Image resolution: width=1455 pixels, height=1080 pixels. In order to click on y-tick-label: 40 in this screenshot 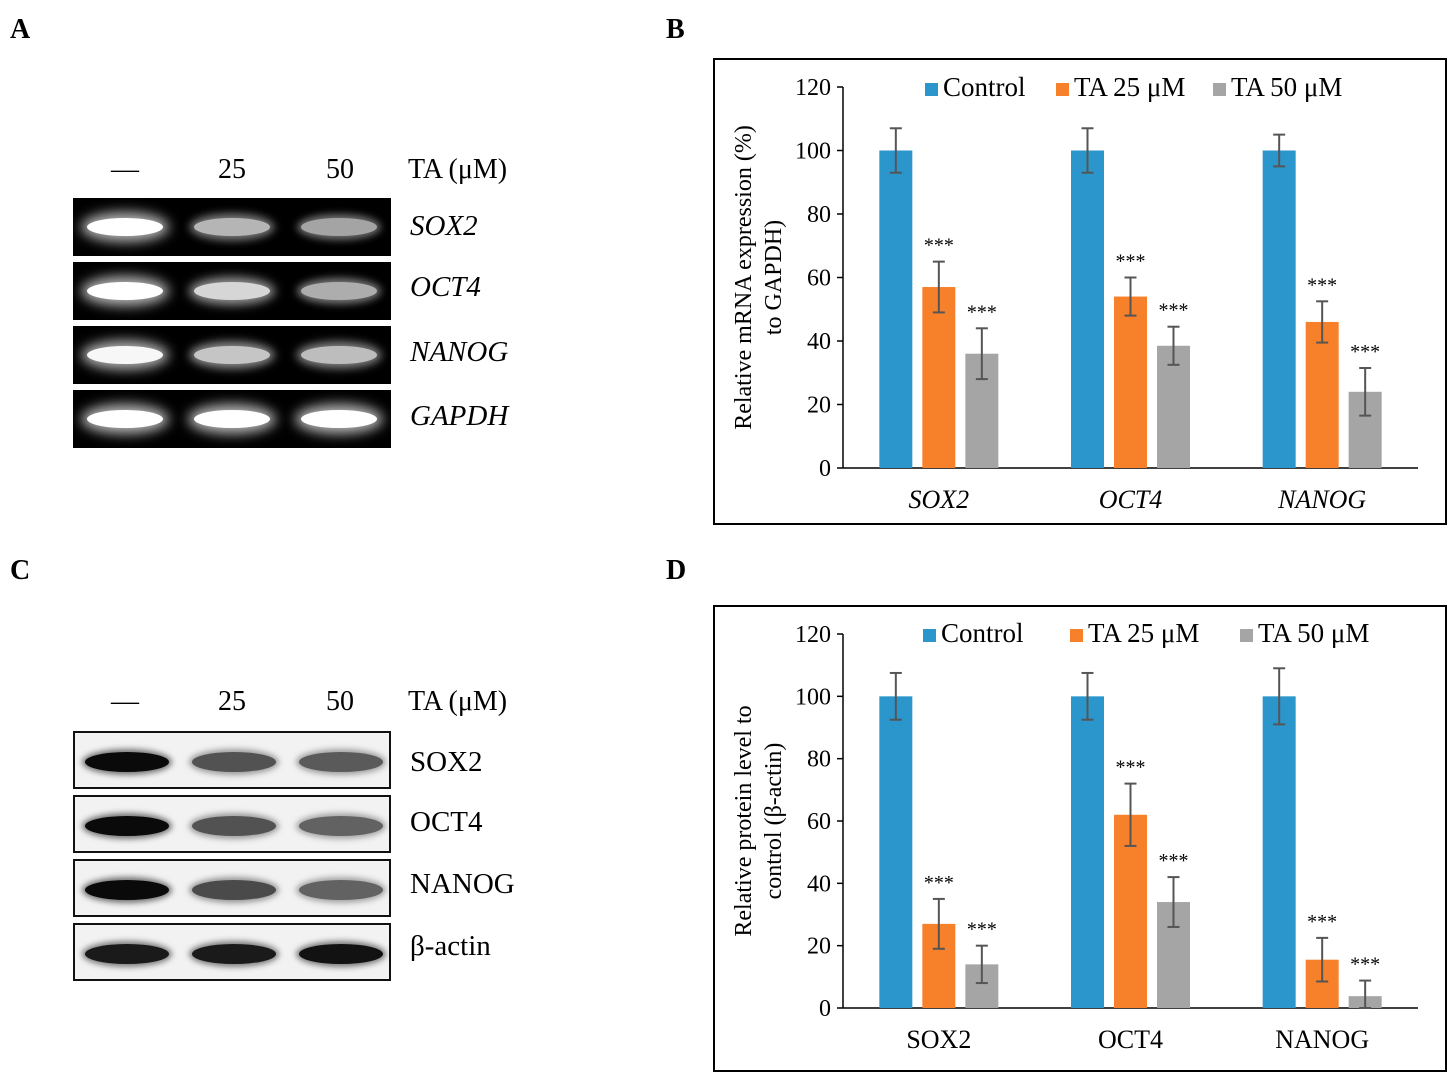, I will do `click(819, 342)`.